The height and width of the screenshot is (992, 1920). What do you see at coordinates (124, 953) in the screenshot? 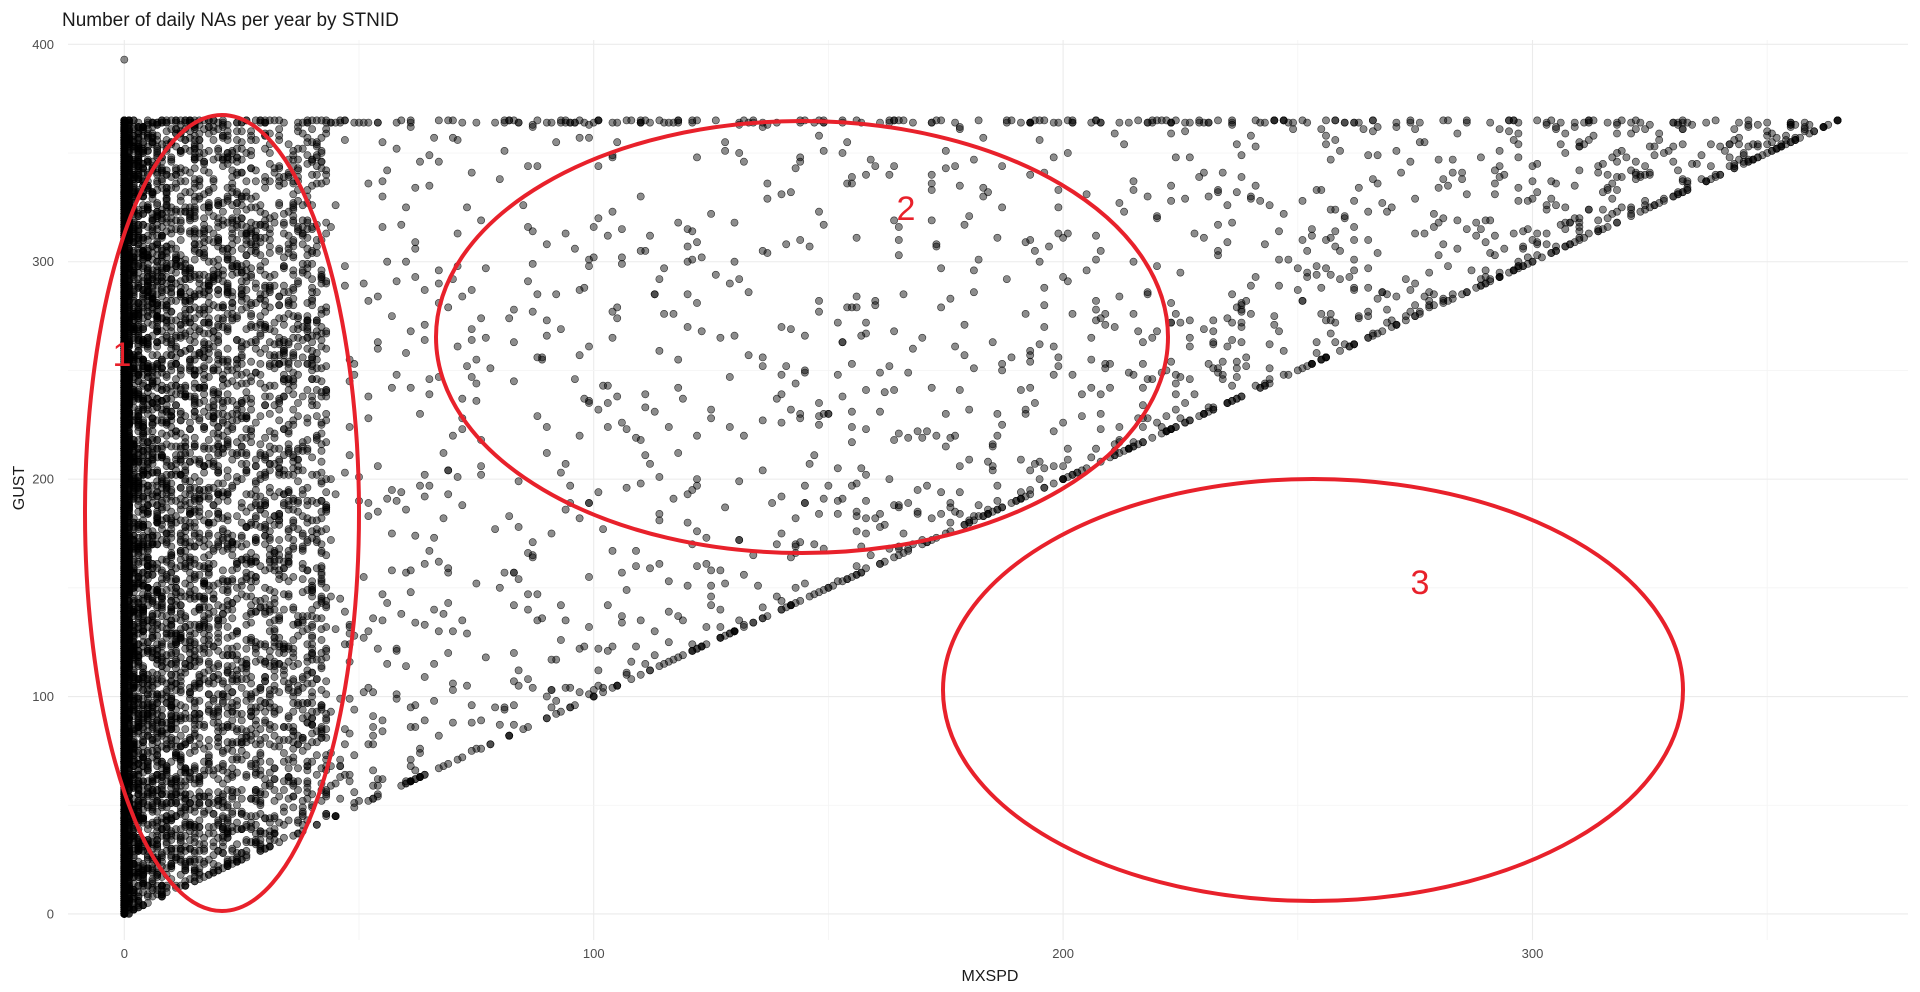
I see `x-tick-label: 0` at bounding box center [124, 953].